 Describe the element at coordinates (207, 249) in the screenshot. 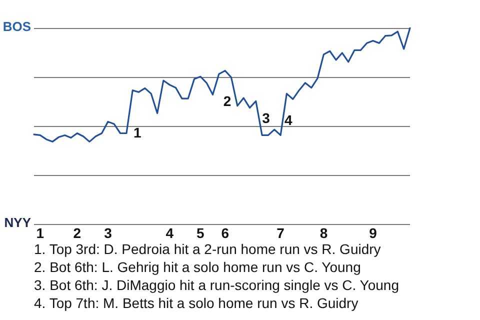

I see `text: 1. Top 3rd: D. Pedroia hit a 2-run home run vs R. Guidry` at that location.